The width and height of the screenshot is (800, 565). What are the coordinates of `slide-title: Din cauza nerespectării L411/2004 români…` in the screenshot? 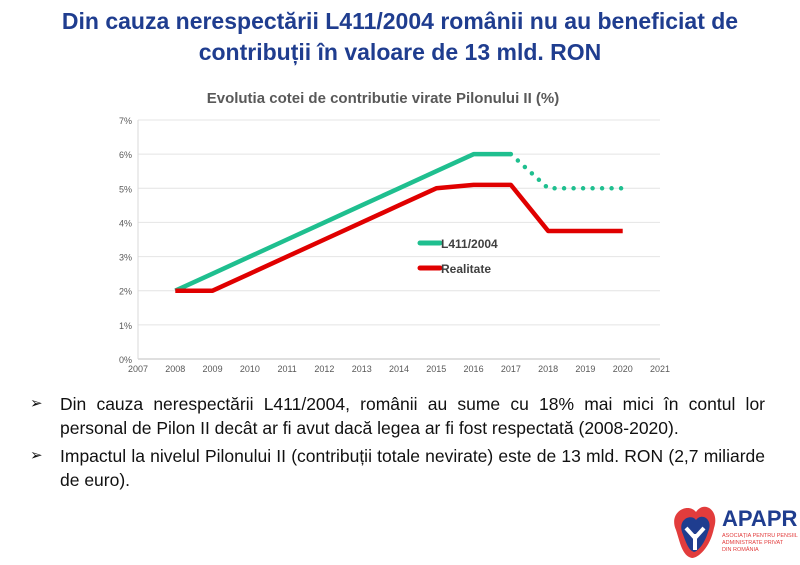 It's located at (400, 37).